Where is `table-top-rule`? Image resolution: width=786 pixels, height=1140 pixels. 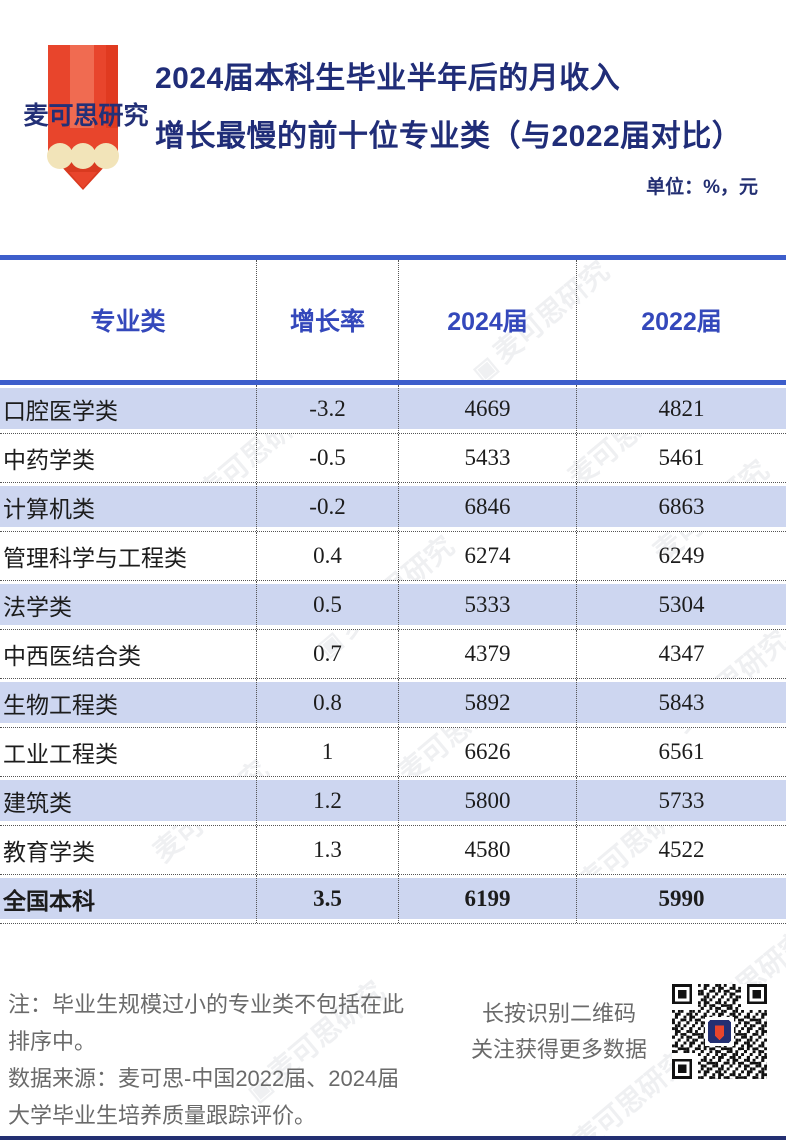 table-top-rule is located at coordinates (393, 257).